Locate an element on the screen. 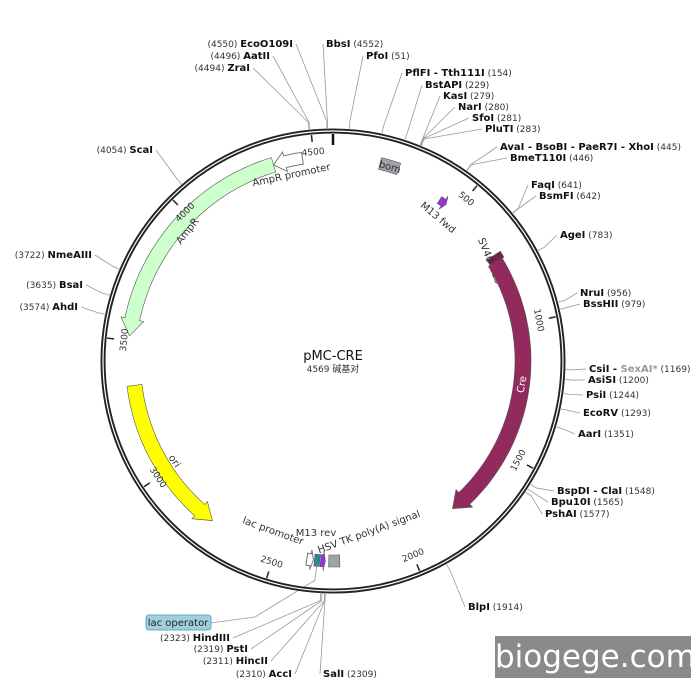 The height and width of the screenshot is (700, 700). site-position: (281) is located at coordinates (507, 119).